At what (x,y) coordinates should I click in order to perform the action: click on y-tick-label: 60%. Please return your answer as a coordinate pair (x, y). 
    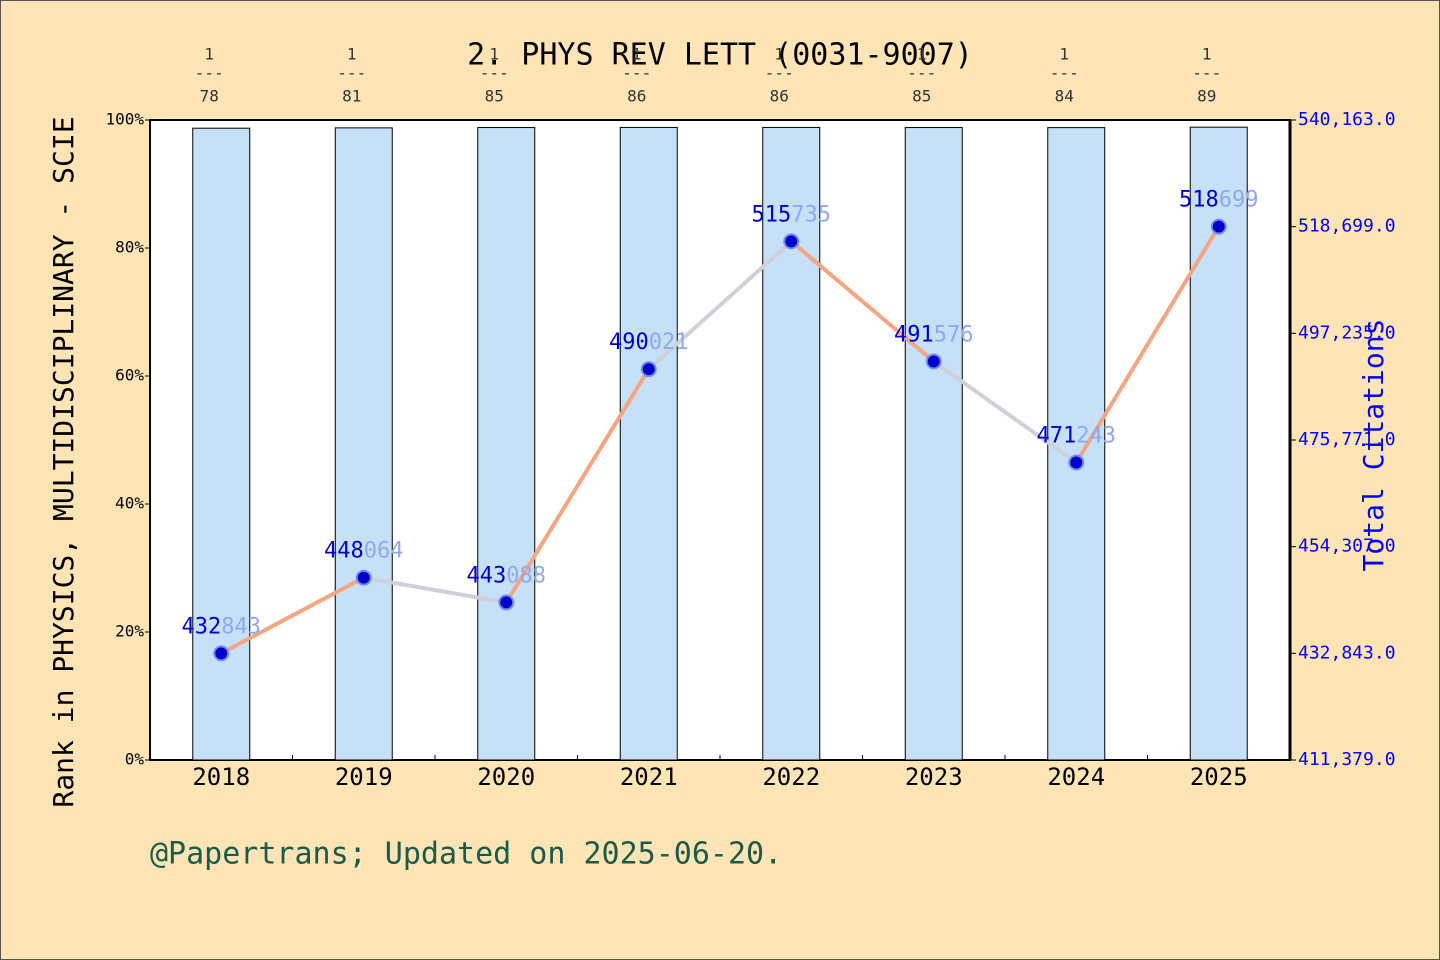
    Looking at the image, I should click on (129, 375).